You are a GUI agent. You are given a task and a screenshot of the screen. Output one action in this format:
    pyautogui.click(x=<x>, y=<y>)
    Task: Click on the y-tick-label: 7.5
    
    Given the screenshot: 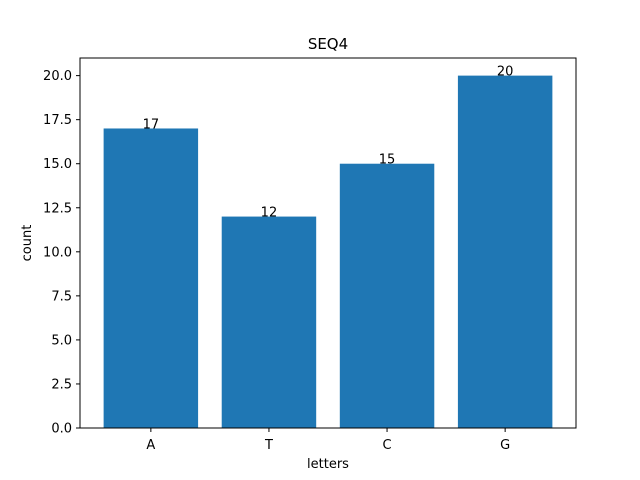 What is the action you would take?
    pyautogui.click(x=61, y=296)
    